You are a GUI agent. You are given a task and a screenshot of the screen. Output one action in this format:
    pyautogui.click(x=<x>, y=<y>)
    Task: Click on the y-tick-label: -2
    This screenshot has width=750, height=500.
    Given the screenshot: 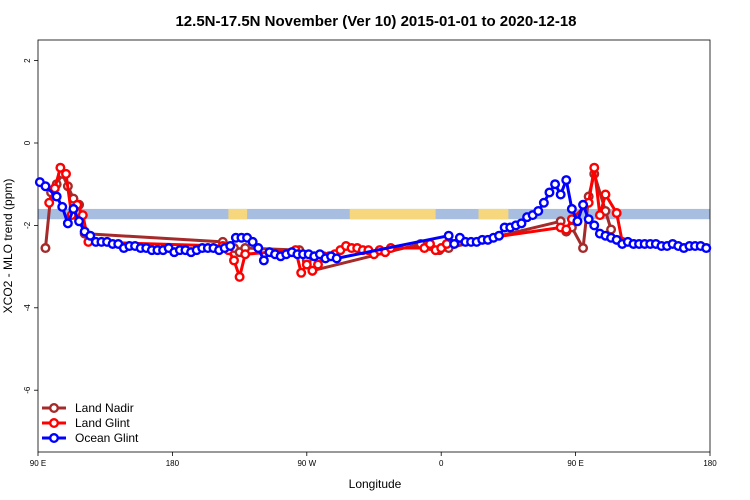 What is the action you would take?
    pyautogui.click(x=27, y=225)
    